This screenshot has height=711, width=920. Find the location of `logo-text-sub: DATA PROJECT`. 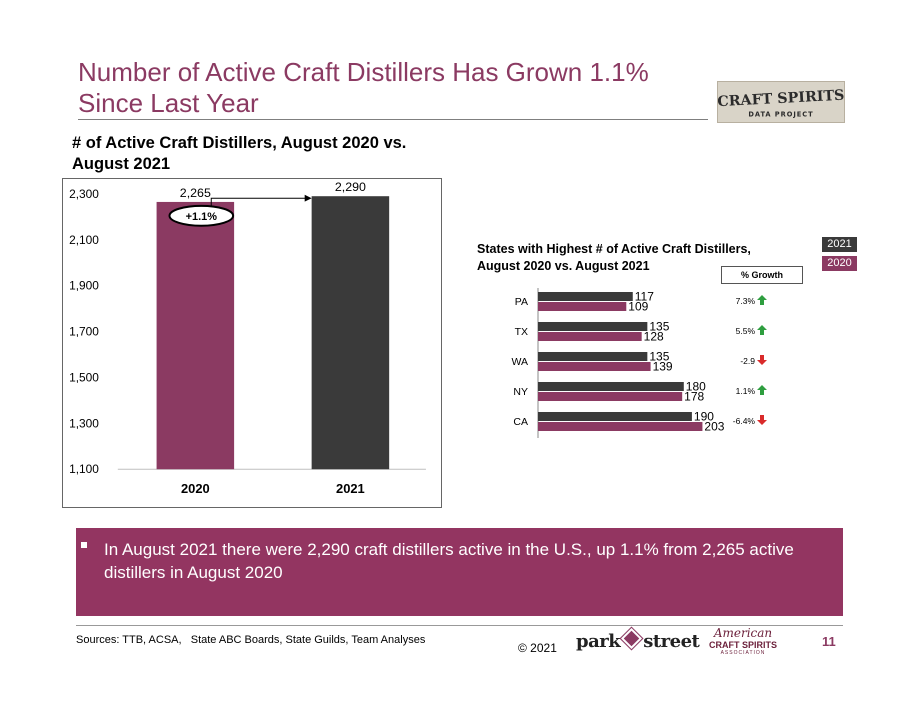

logo-text-sub: DATA PROJECT is located at coordinates (780, 114).